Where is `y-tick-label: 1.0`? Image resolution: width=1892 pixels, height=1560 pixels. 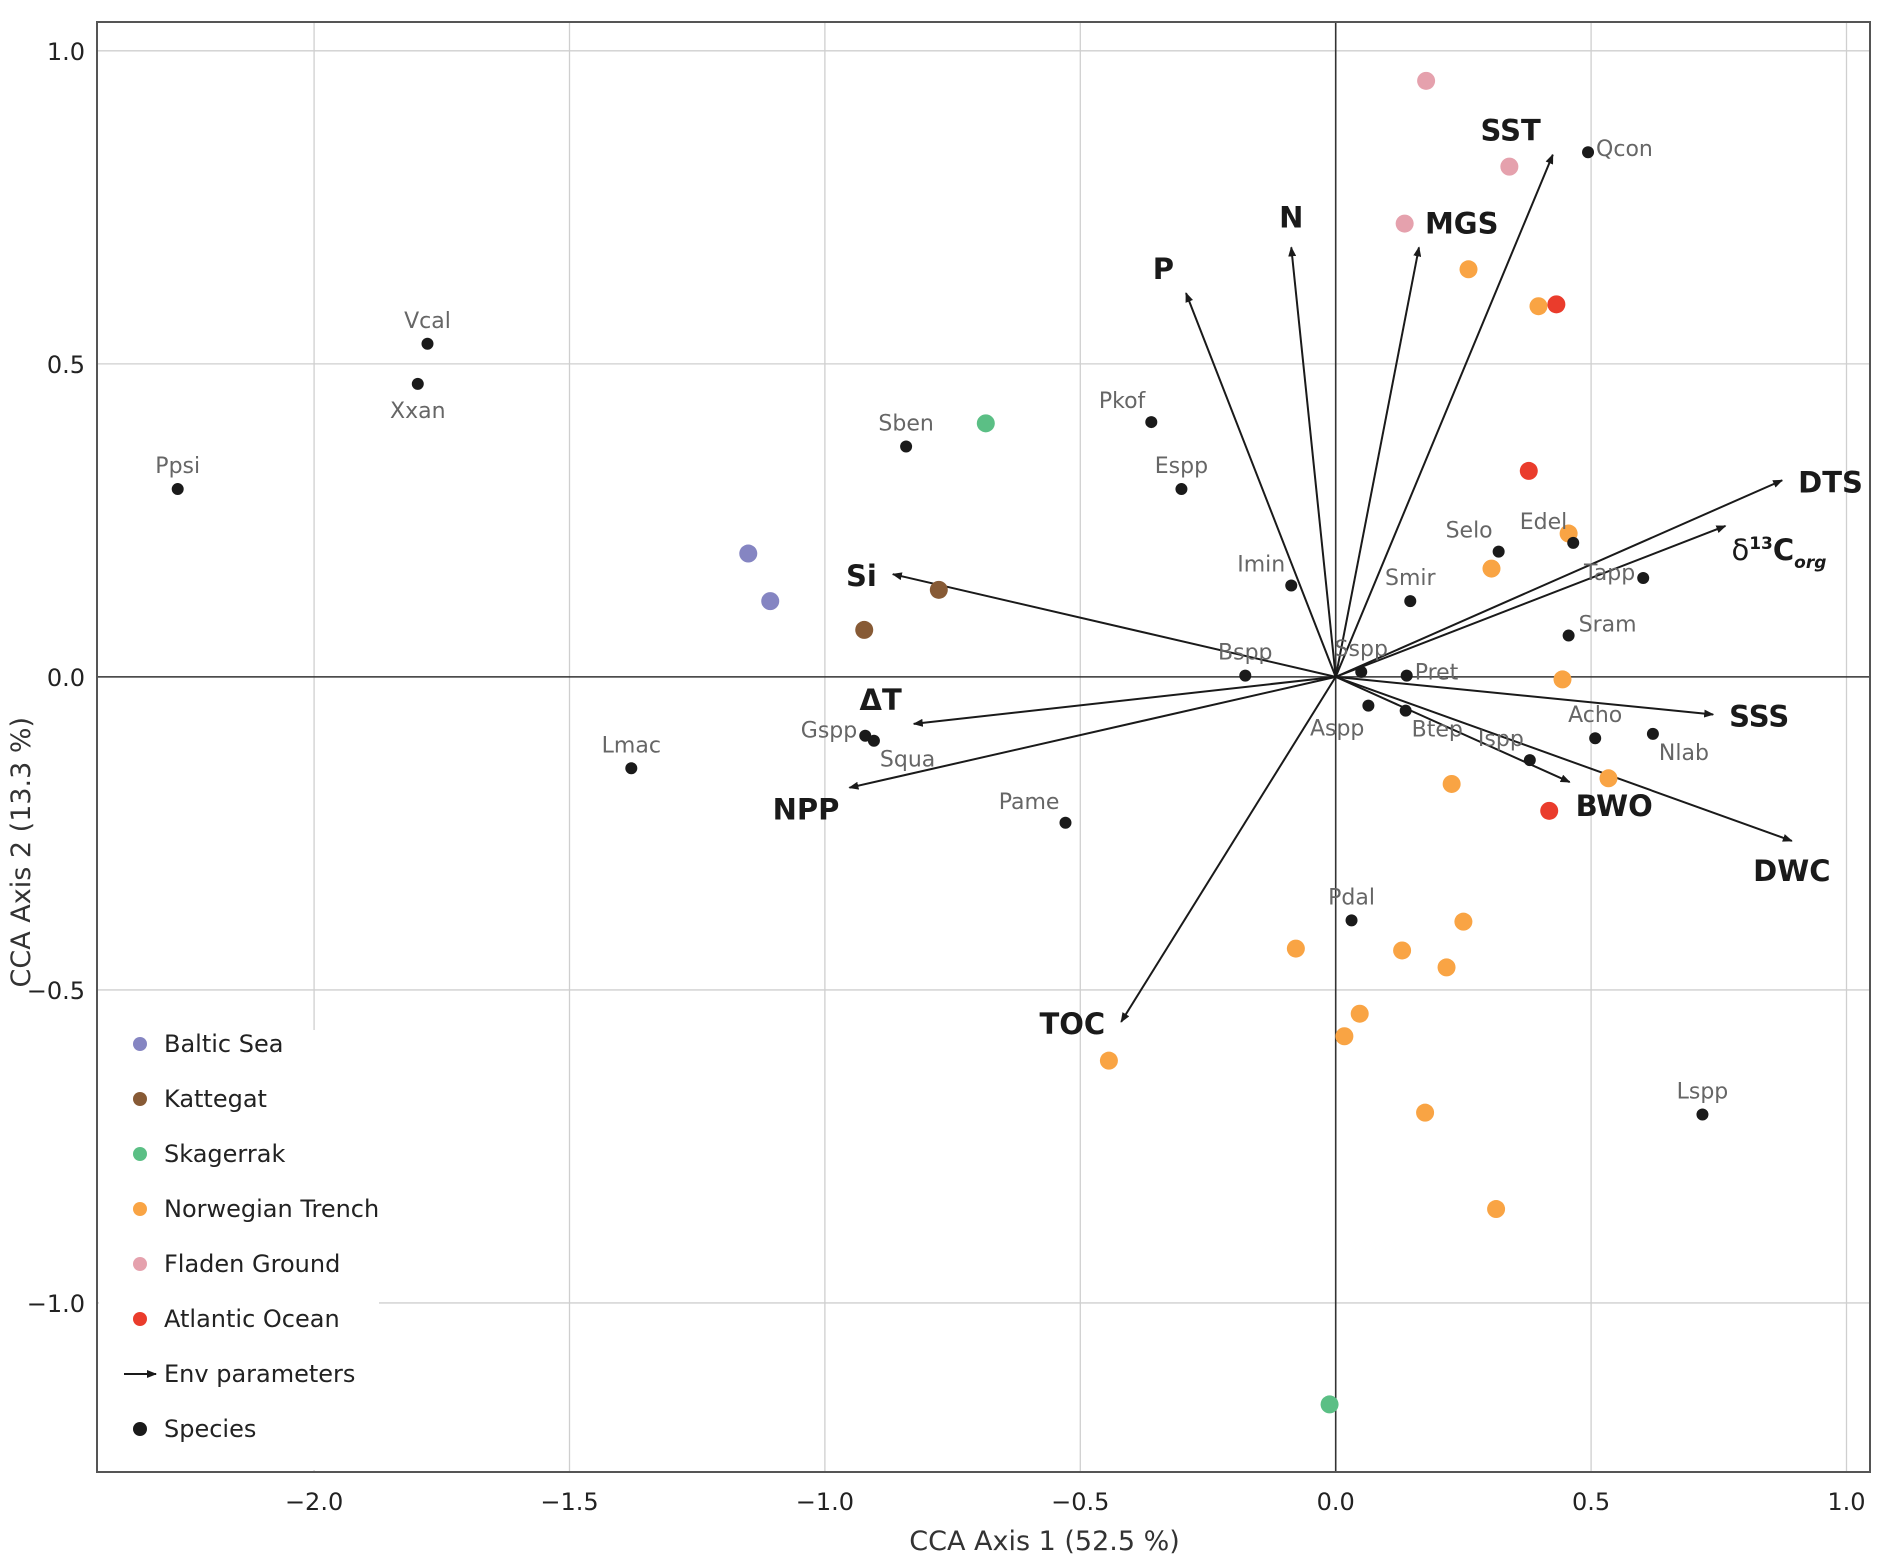
y-tick-label: 1.0 is located at coordinates (66, 52).